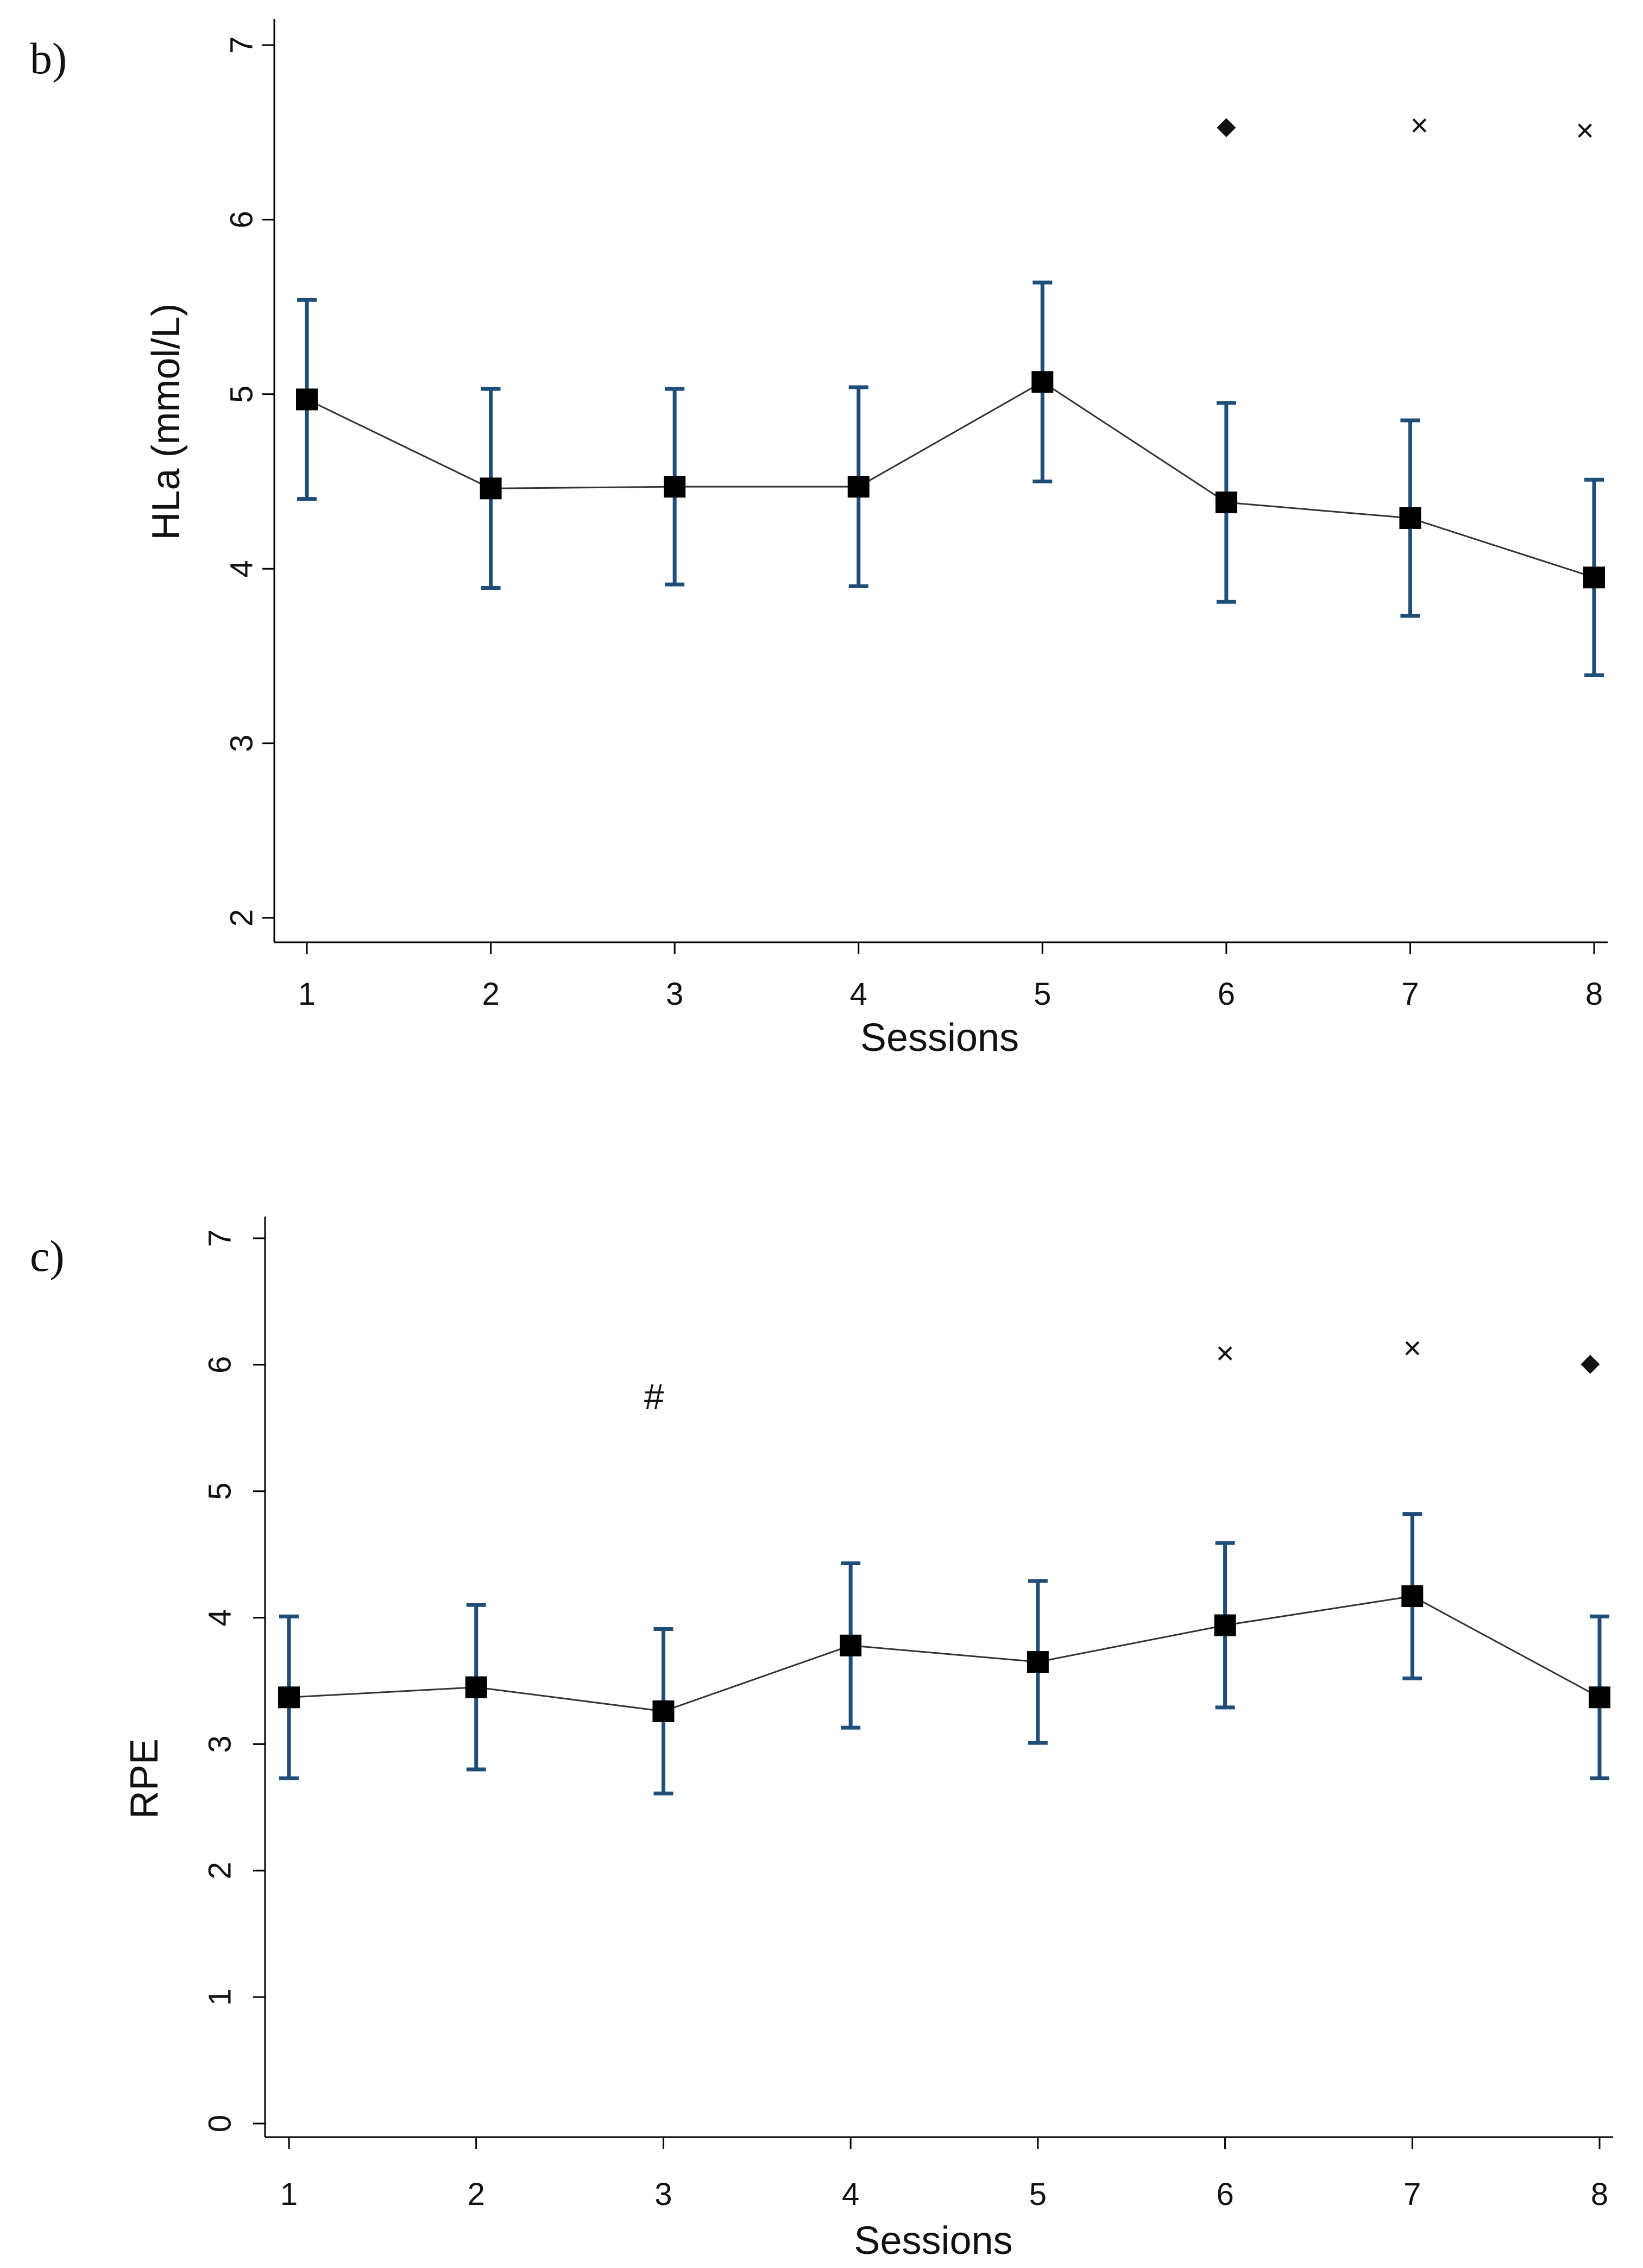  Describe the element at coordinates (221, 2123) in the screenshot. I see `y-tick-label: 0` at that location.